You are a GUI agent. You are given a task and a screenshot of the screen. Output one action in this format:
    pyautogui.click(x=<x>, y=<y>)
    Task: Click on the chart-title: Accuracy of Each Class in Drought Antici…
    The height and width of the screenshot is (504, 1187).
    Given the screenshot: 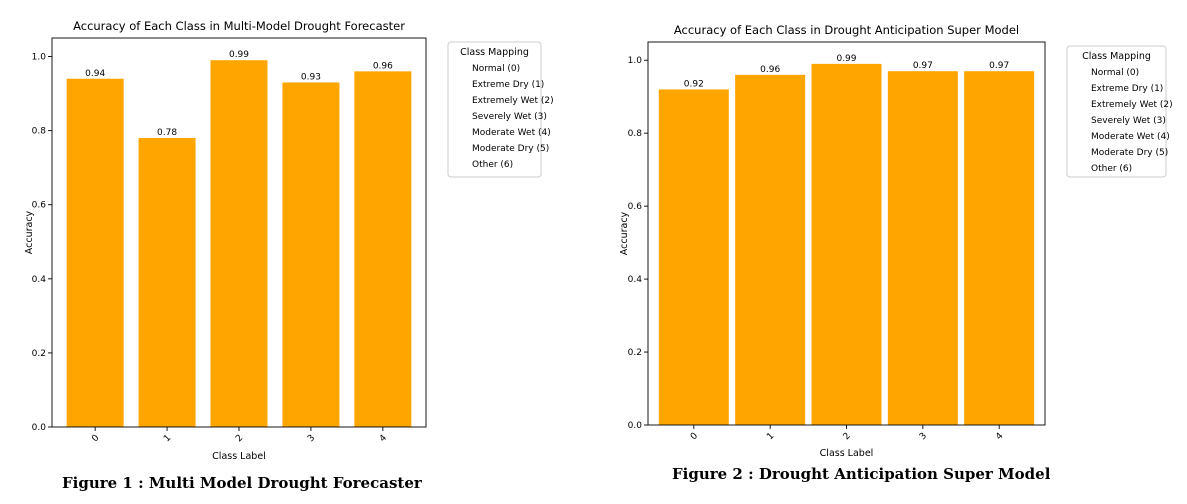 What is the action you would take?
    pyautogui.click(x=846, y=30)
    